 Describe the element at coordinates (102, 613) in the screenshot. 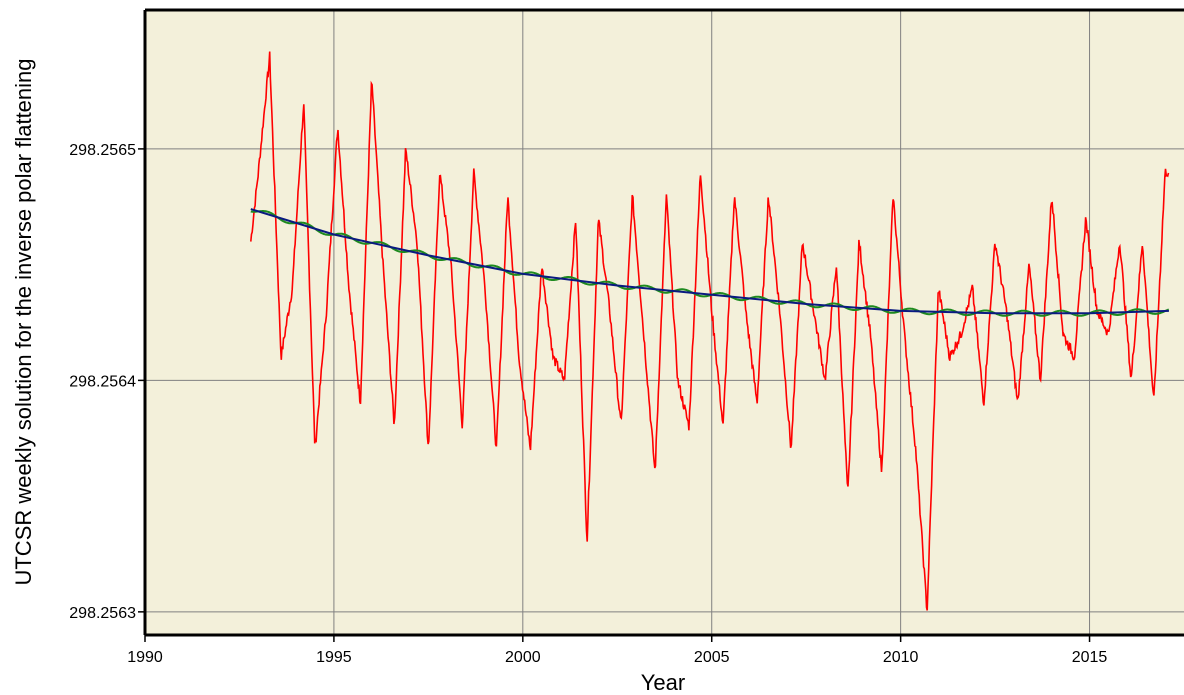

I see `y-tick-label: 298.2563` at that location.